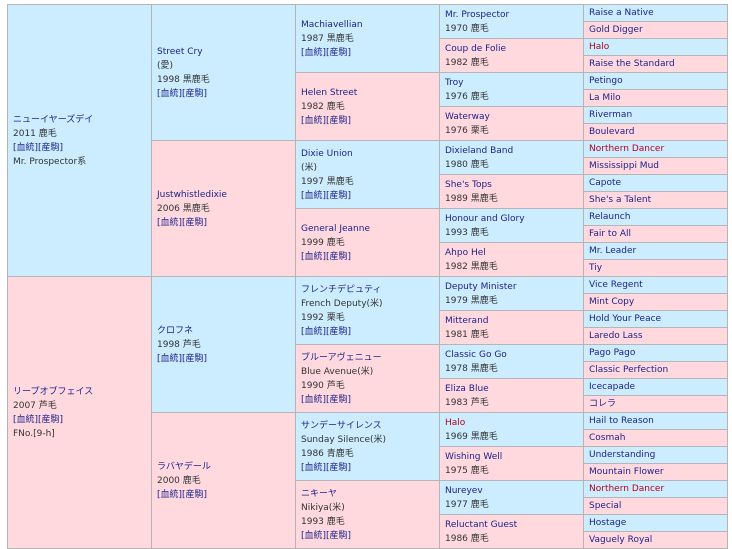 This screenshot has height=549, width=732. What do you see at coordinates (454, 82) in the screenshot?
I see `g4-name-3: Troy` at bounding box center [454, 82].